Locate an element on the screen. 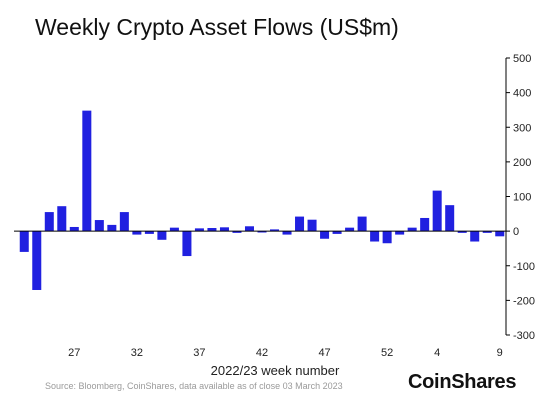 The height and width of the screenshot is (405, 560). y-tick-label: -300 is located at coordinates (524, 336).